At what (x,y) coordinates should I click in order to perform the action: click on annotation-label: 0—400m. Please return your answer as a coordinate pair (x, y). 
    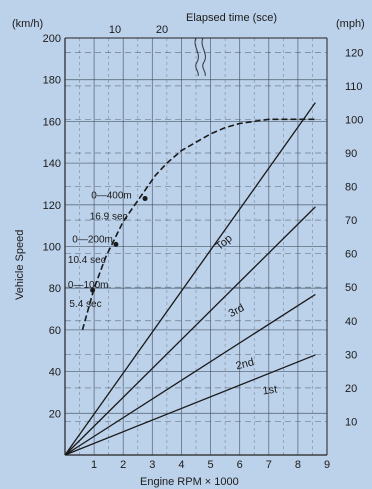
    Looking at the image, I should click on (111, 196).